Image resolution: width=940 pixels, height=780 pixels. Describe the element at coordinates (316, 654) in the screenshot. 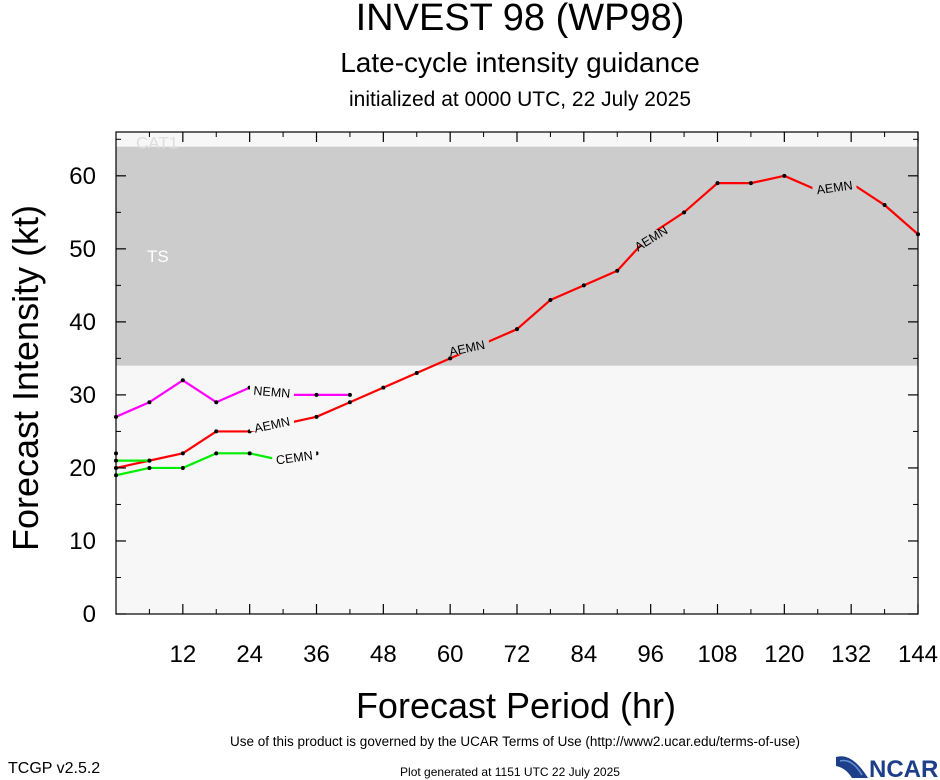

I see `x-tick-label: 36` at that location.